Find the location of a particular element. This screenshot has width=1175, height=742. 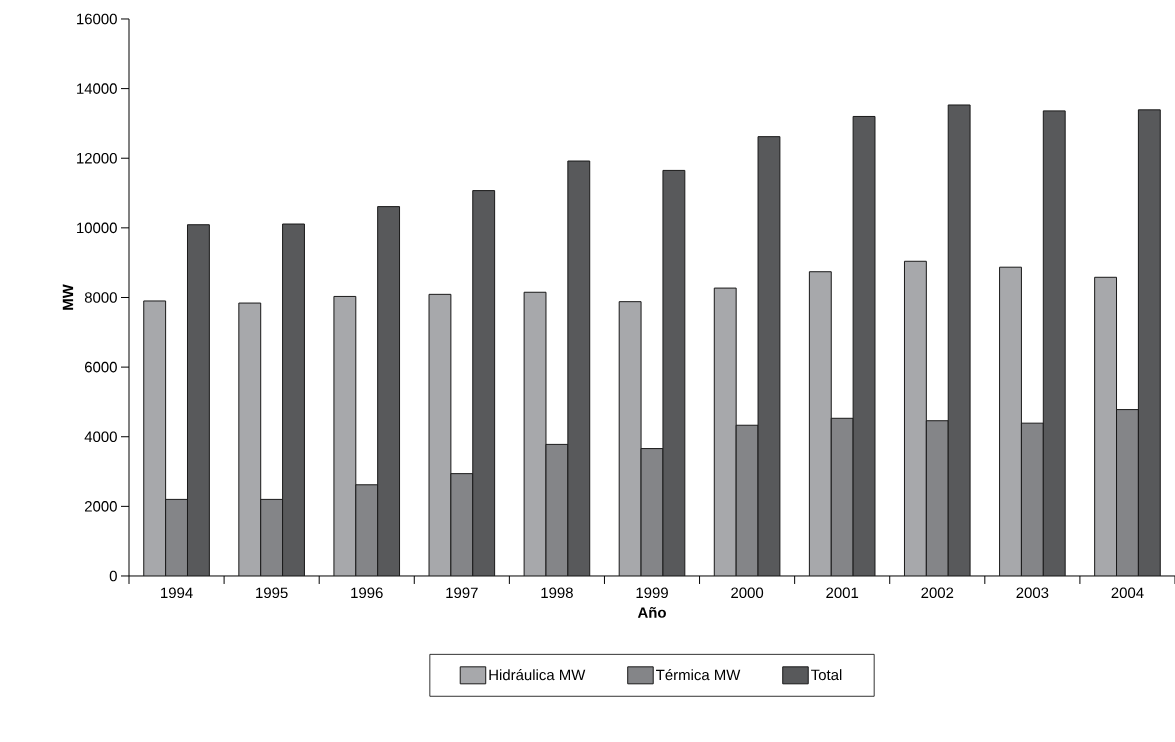

y-tick-label: 0 is located at coordinates (113, 576).